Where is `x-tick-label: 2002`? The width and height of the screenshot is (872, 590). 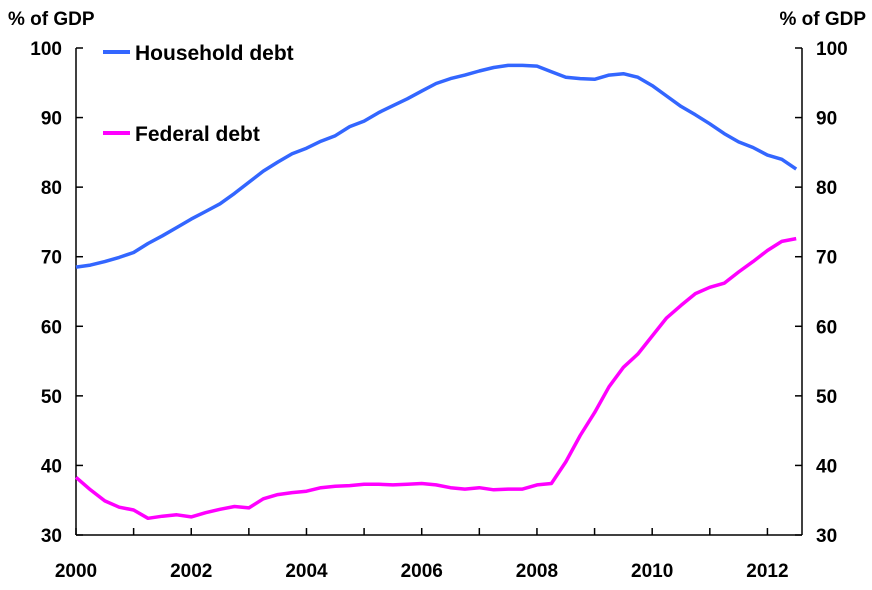
x-tick-label: 2002 is located at coordinates (191, 571).